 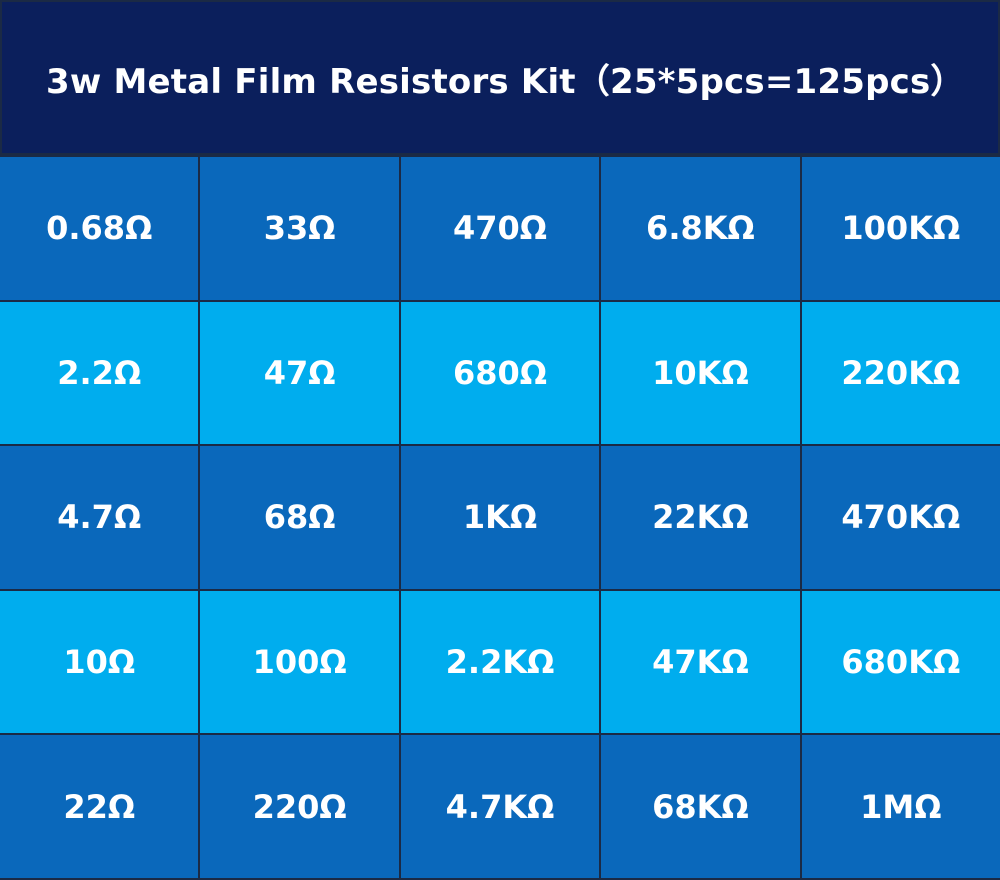 What do you see at coordinates (299, 373) in the screenshot?
I see `table-cell: 47Ω` at bounding box center [299, 373].